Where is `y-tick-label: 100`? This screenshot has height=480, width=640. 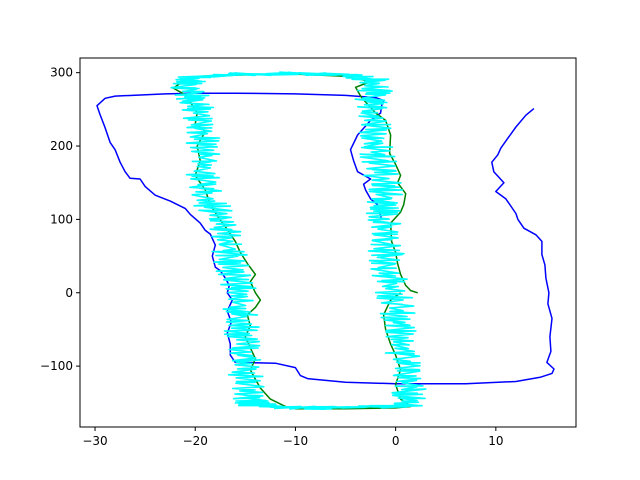 y-tick-label: 100 is located at coordinates (61, 219).